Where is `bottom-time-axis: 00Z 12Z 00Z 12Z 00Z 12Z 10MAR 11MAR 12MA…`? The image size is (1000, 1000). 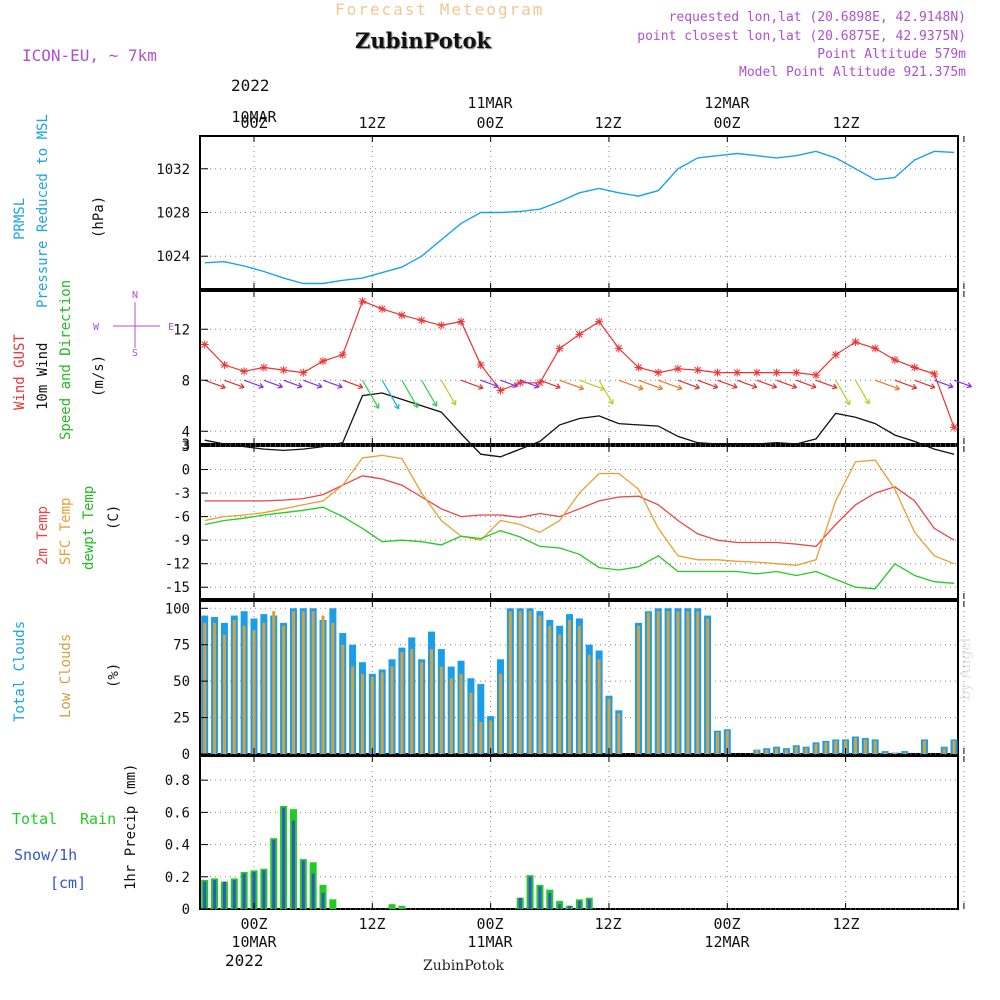 bottom-time-axis: 00Z 12Z 00Z 12Z 00Z 12Z 10MAR 11MAR 12MA… is located at coordinates (545, 933).